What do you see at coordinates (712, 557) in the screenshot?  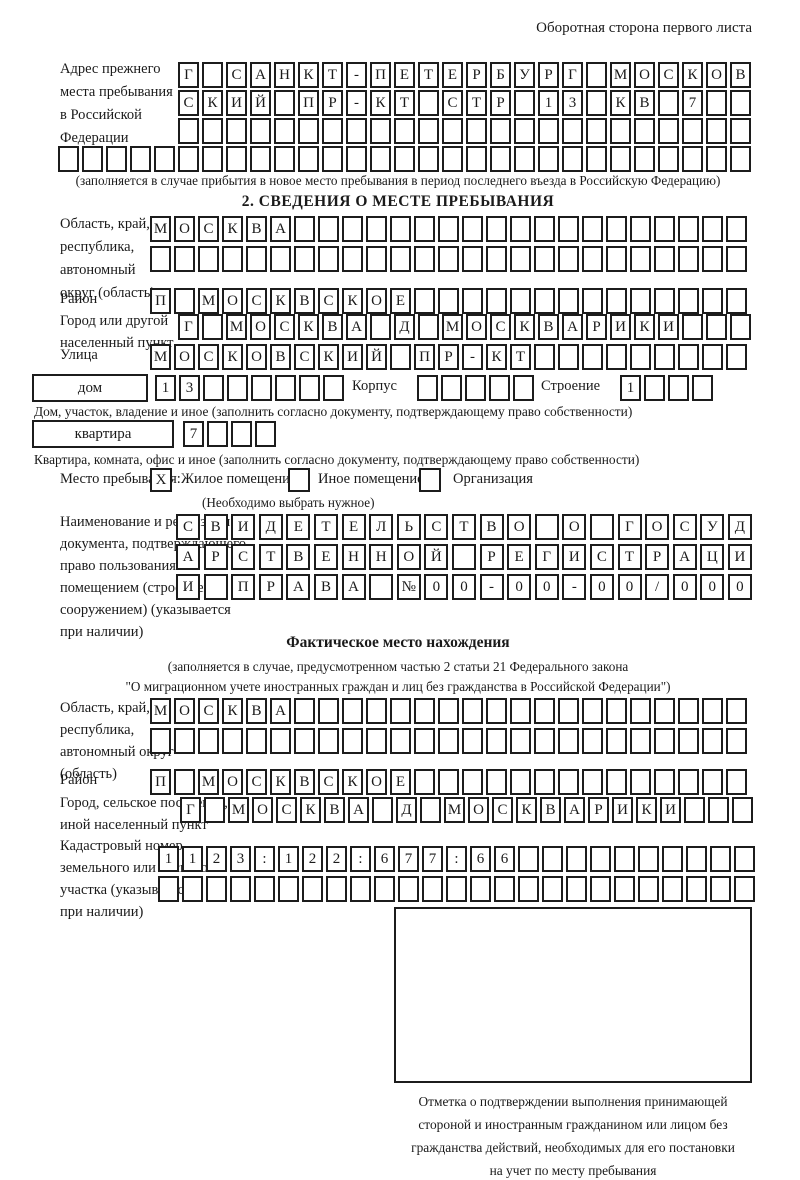 I see `char-box: Ц` at bounding box center [712, 557].